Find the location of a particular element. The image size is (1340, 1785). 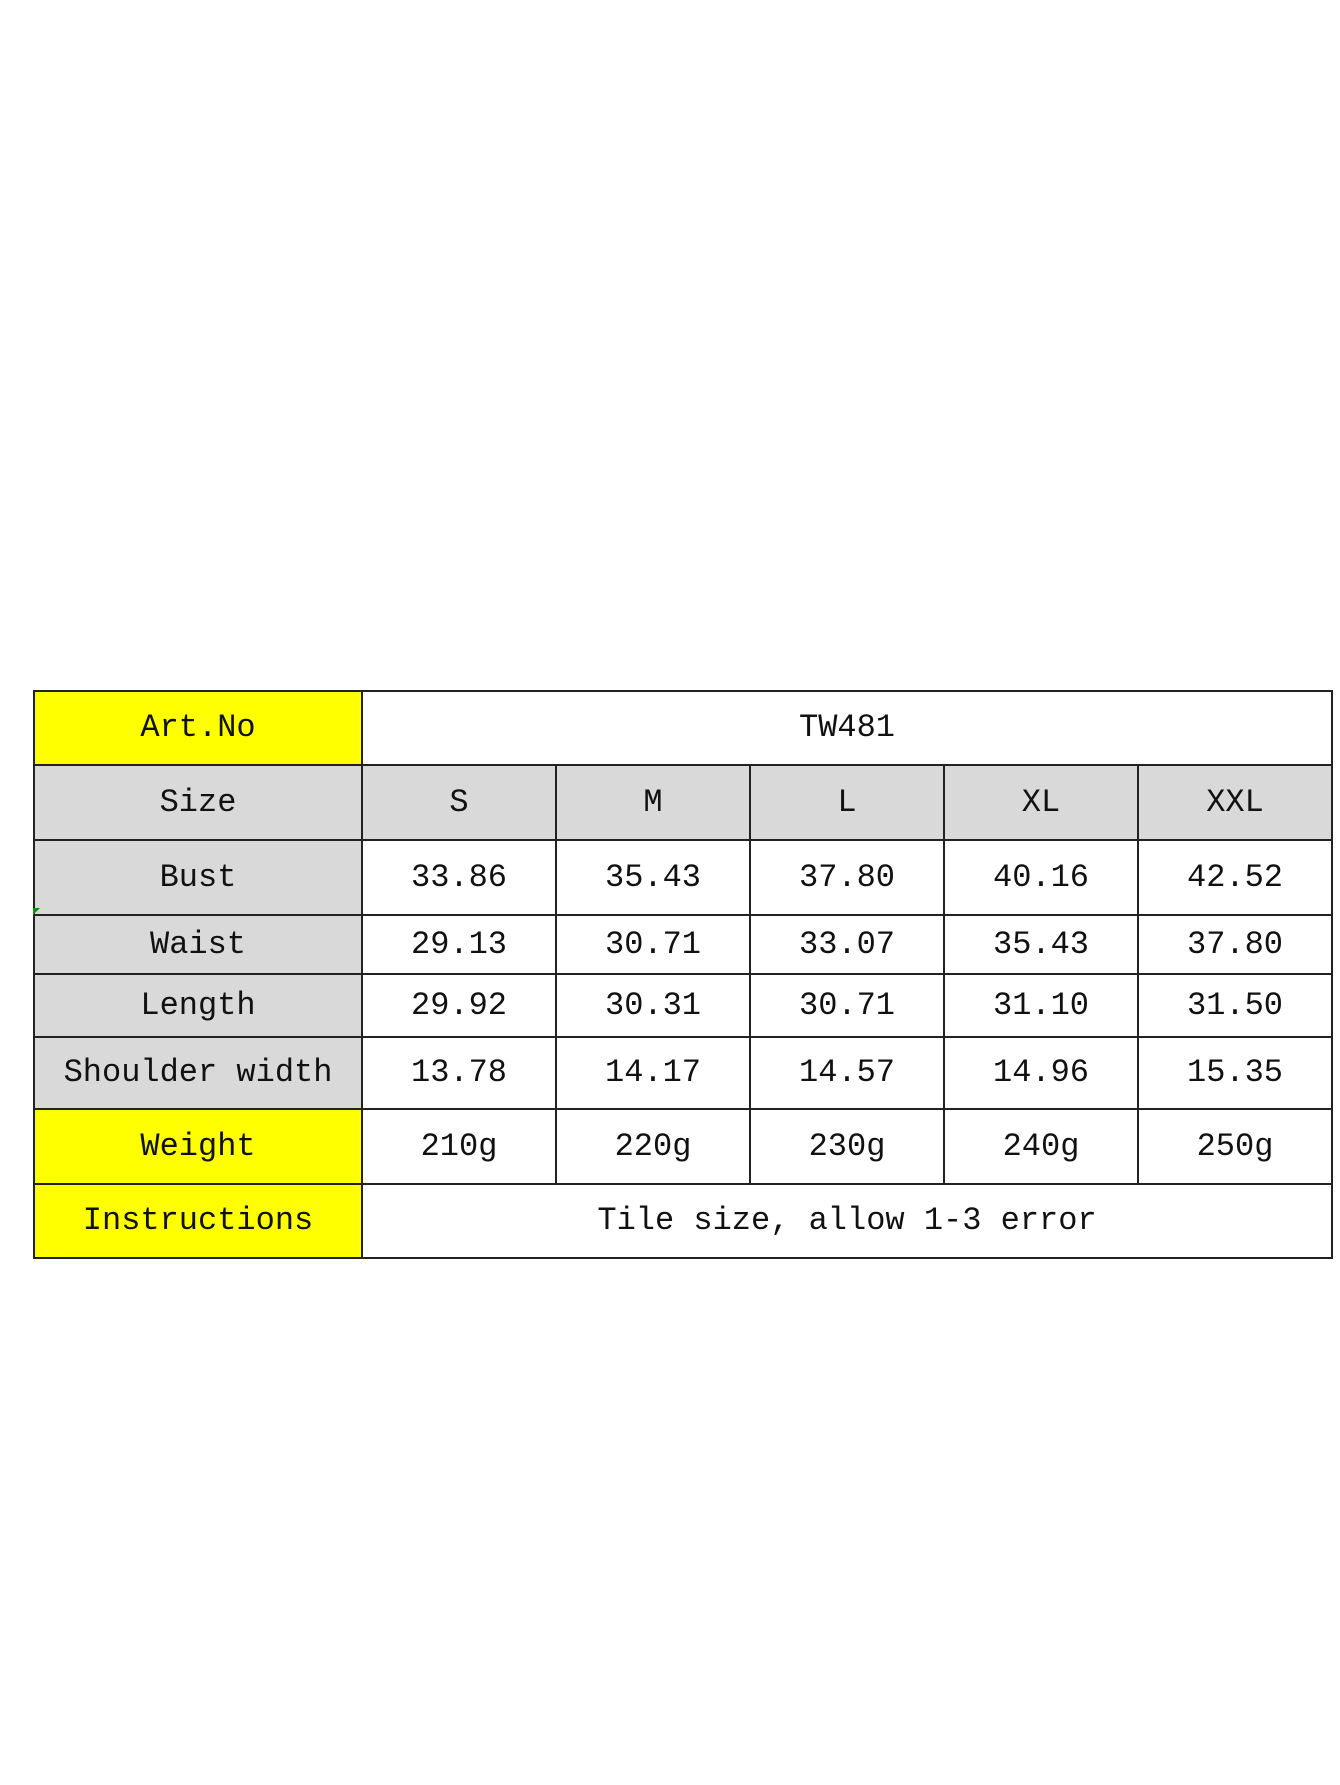

cell: 13.78 is located at coordinates (459, 1073).